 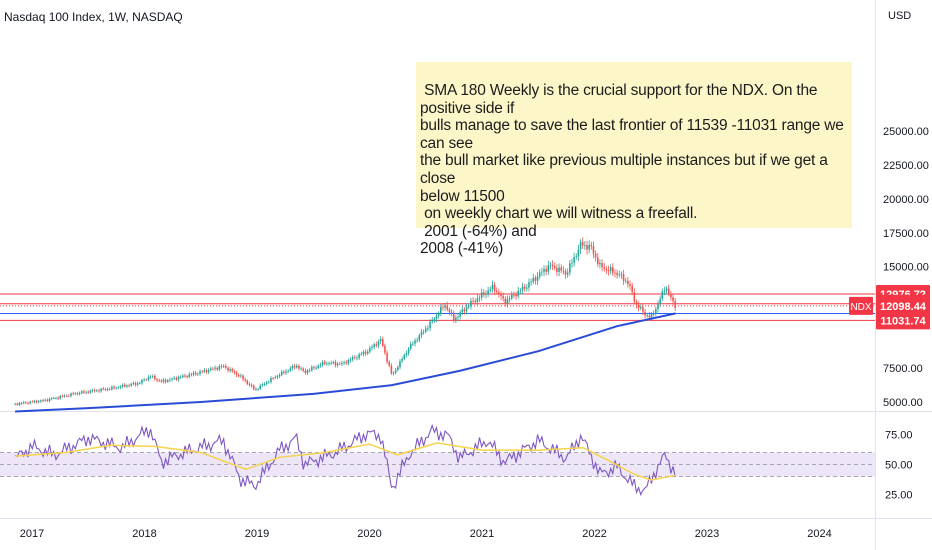 What do you see at coordinates (903, 403) in the screenshot?
I see `y-tick-label: 5000.00` at bounding box center [903, 403].